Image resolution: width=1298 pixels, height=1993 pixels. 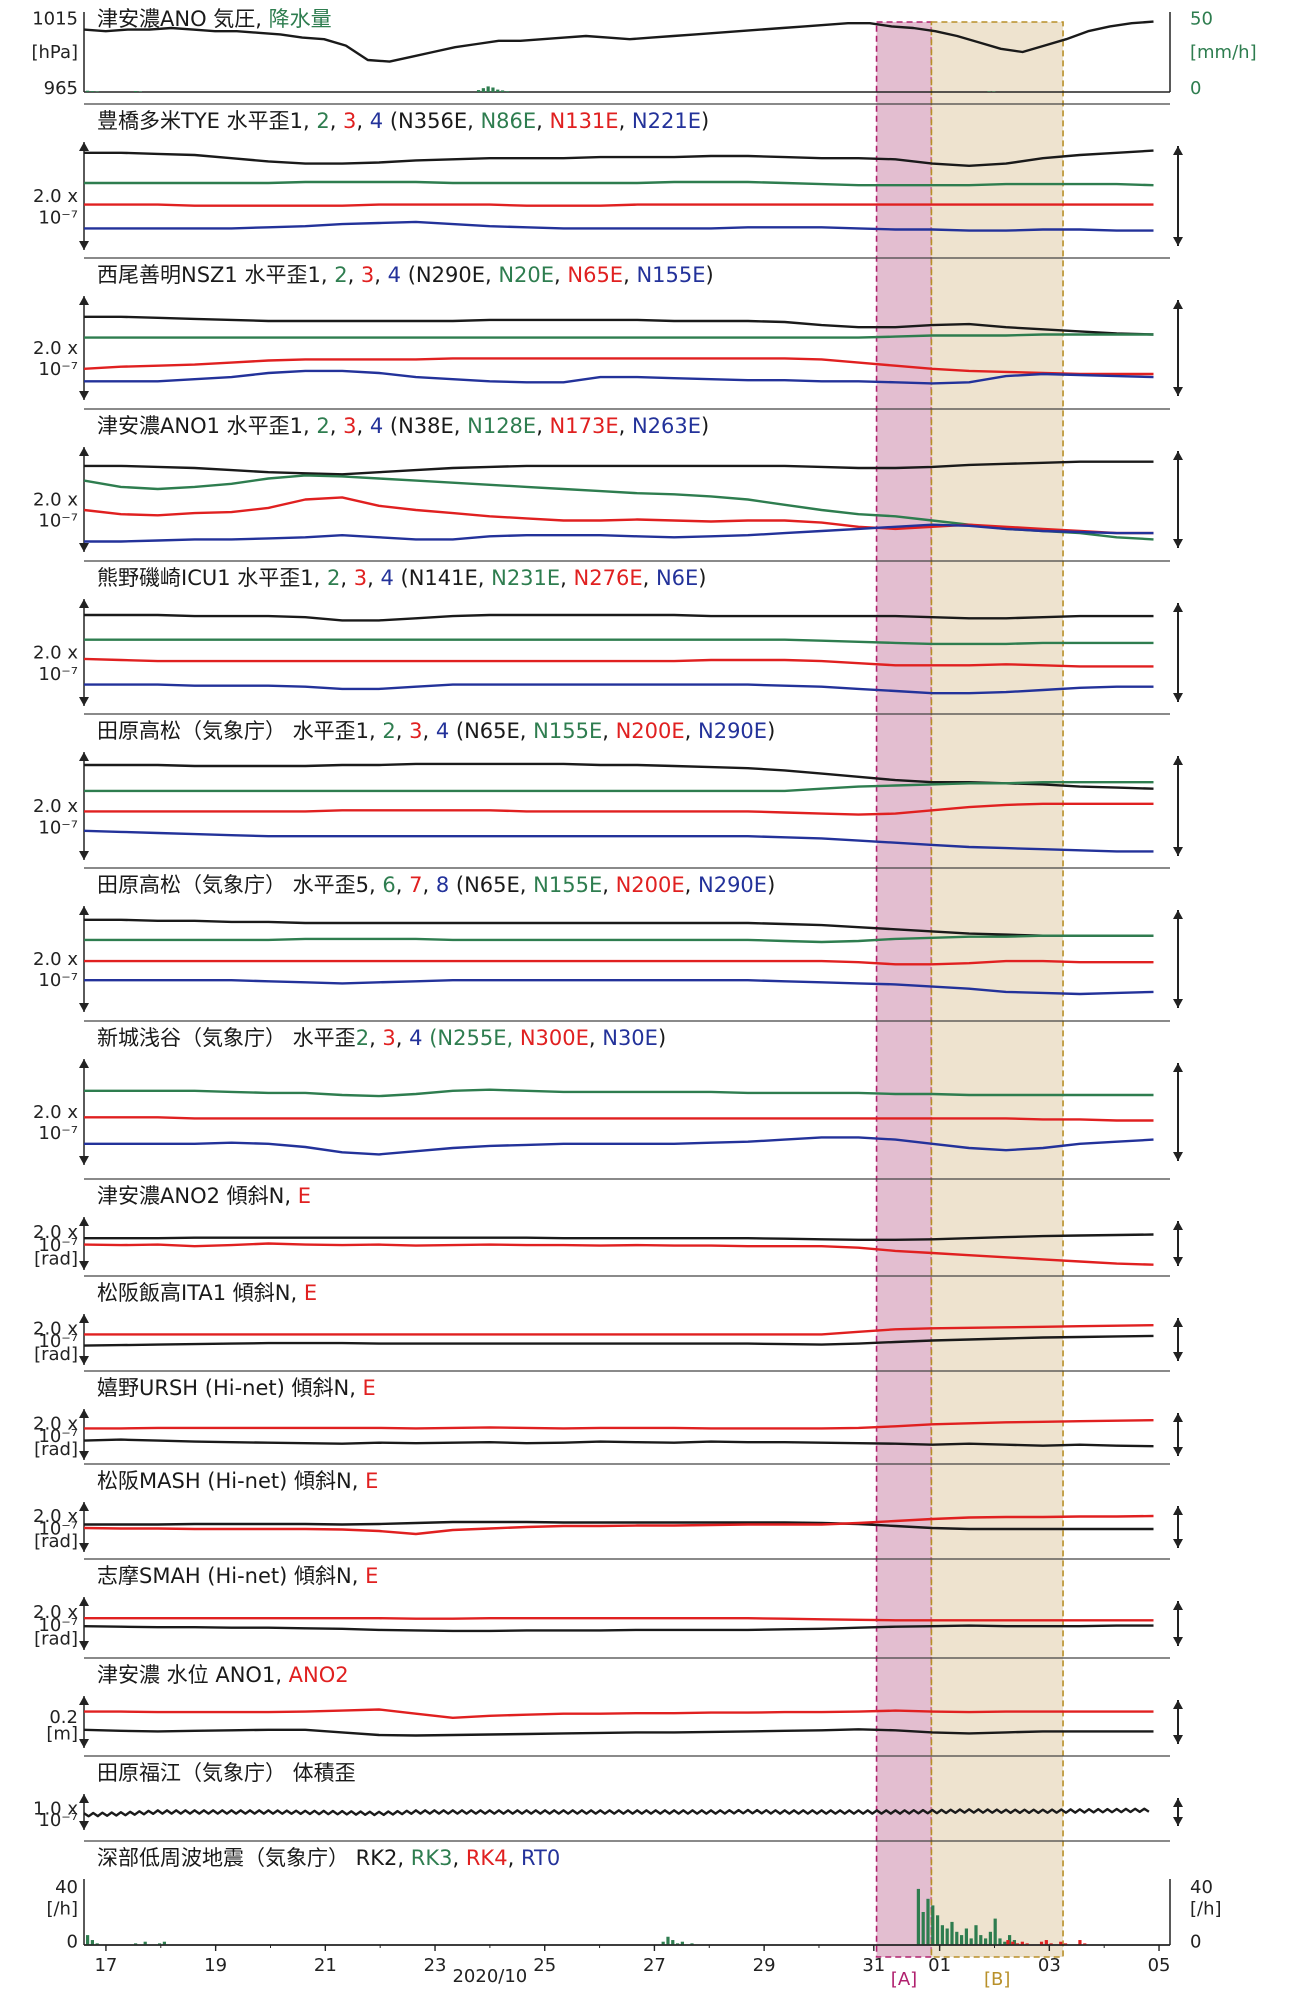 I want to click on title-segment: 新城浅谷（気象庁） 水平歪, so click(x=226, y=1038).